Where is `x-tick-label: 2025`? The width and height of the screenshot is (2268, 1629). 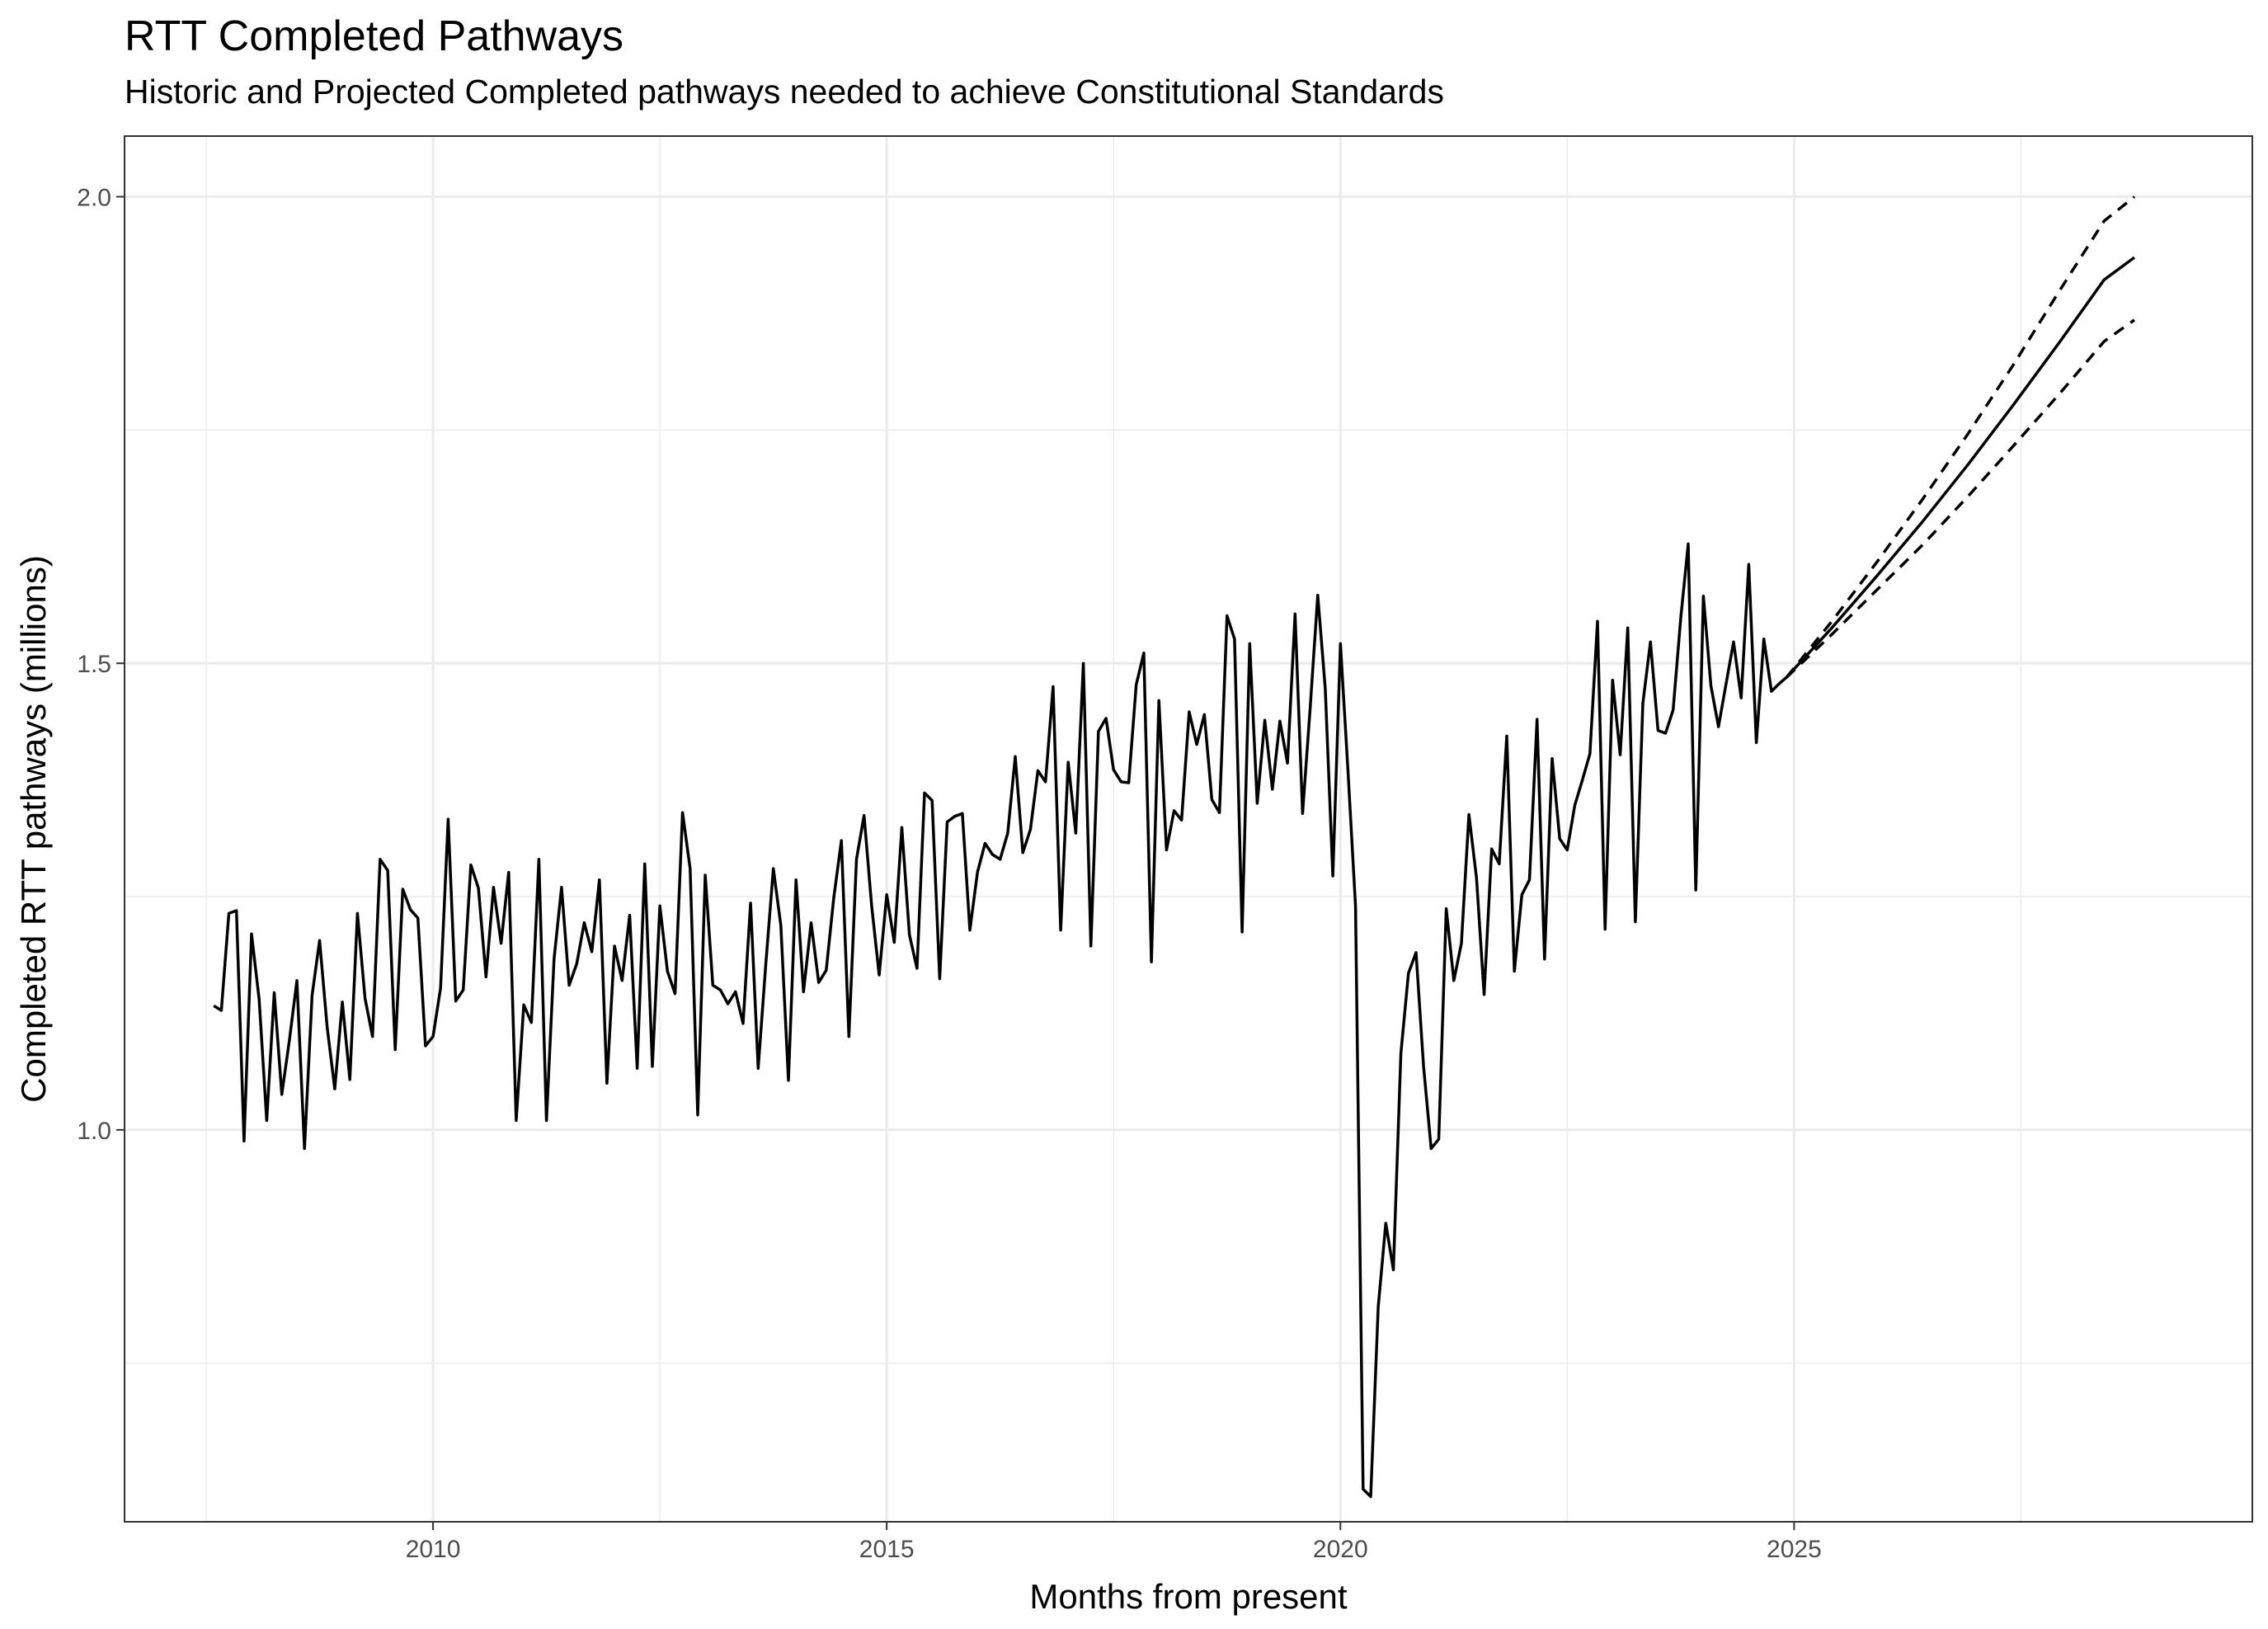 x-tick-label: 2025 is located at coordinates (1794, 1549).